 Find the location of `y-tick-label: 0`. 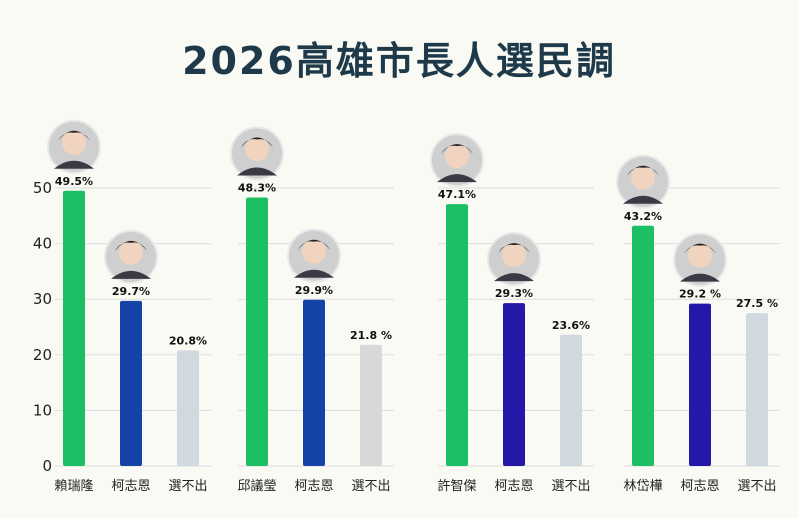

y-tick-label: 0 is located at coordinates (47, 466).